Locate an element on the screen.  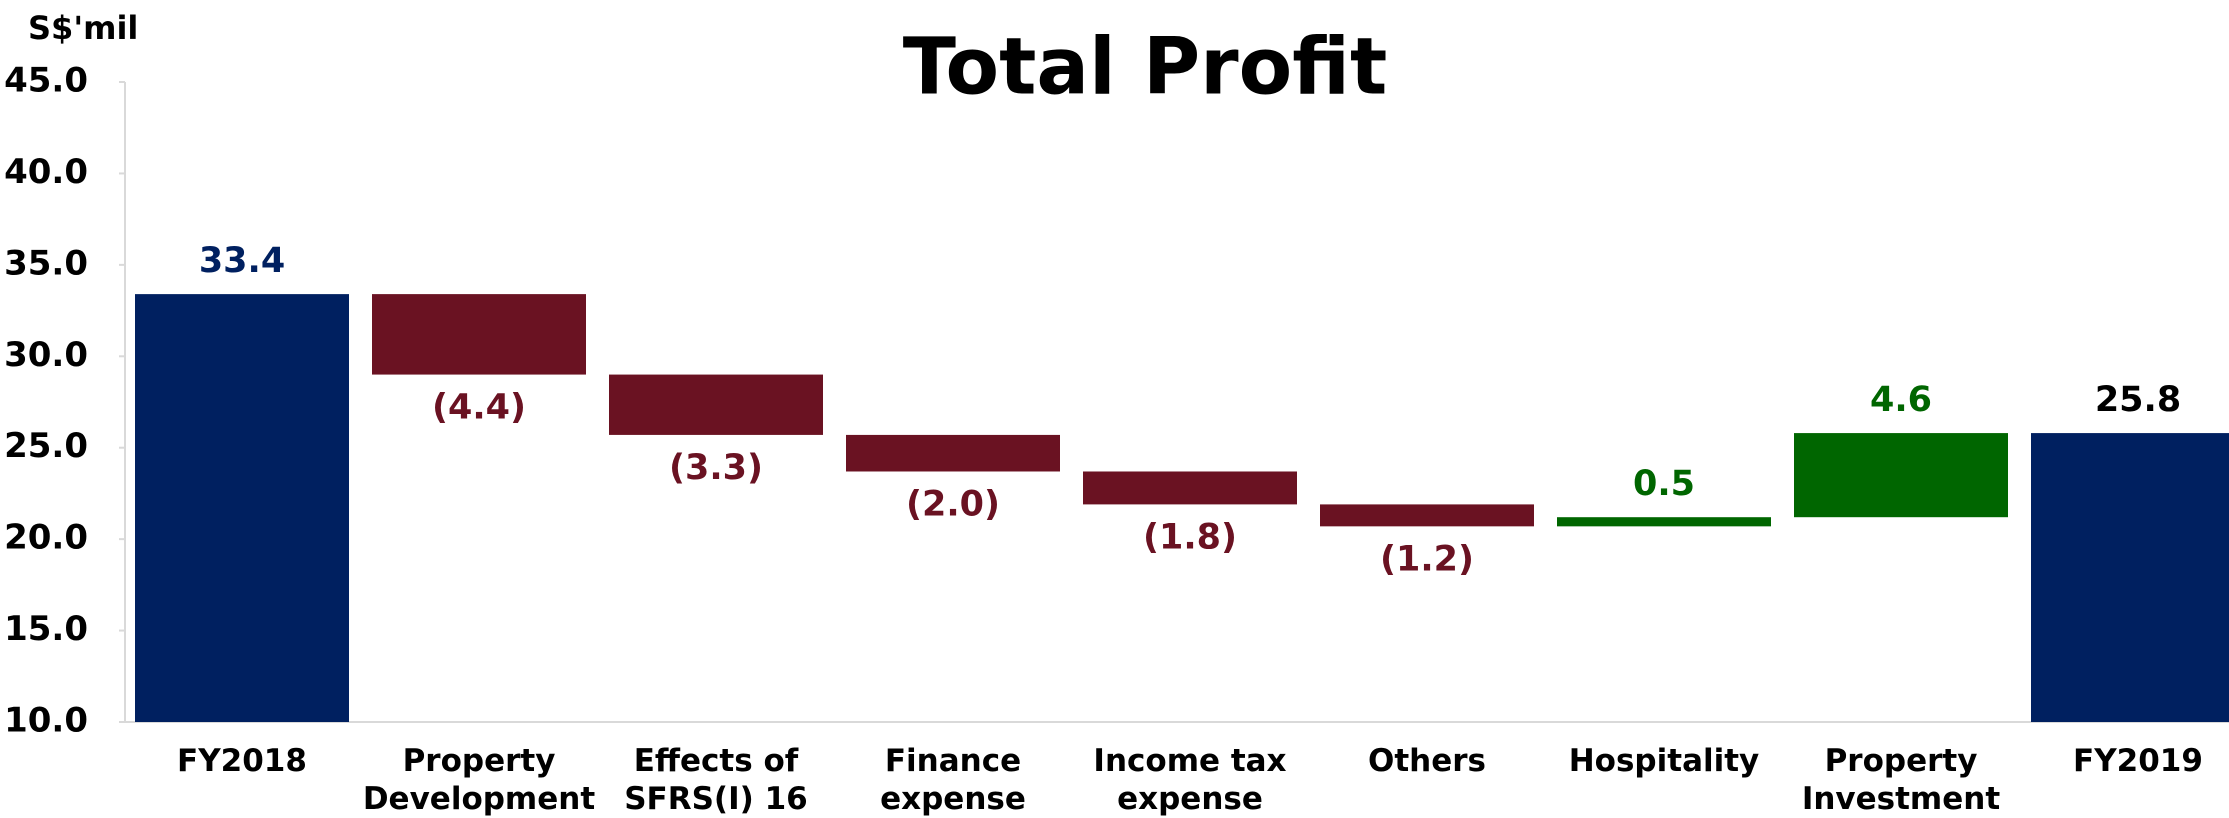
x-tick-label: FY2018 is located at coordinates (242, 761).